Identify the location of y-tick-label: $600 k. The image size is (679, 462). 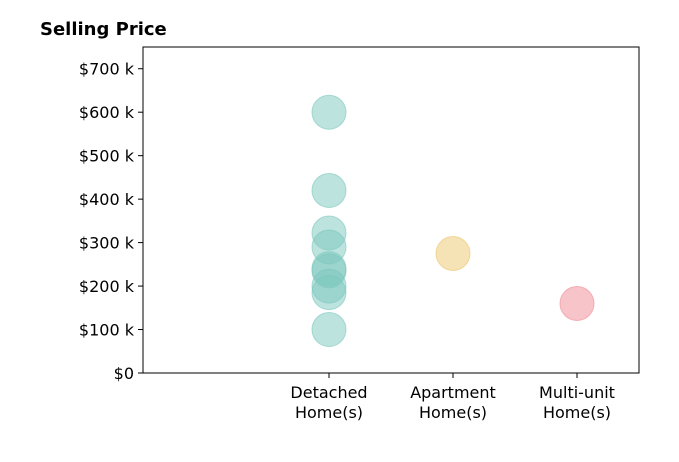
(107, 112).